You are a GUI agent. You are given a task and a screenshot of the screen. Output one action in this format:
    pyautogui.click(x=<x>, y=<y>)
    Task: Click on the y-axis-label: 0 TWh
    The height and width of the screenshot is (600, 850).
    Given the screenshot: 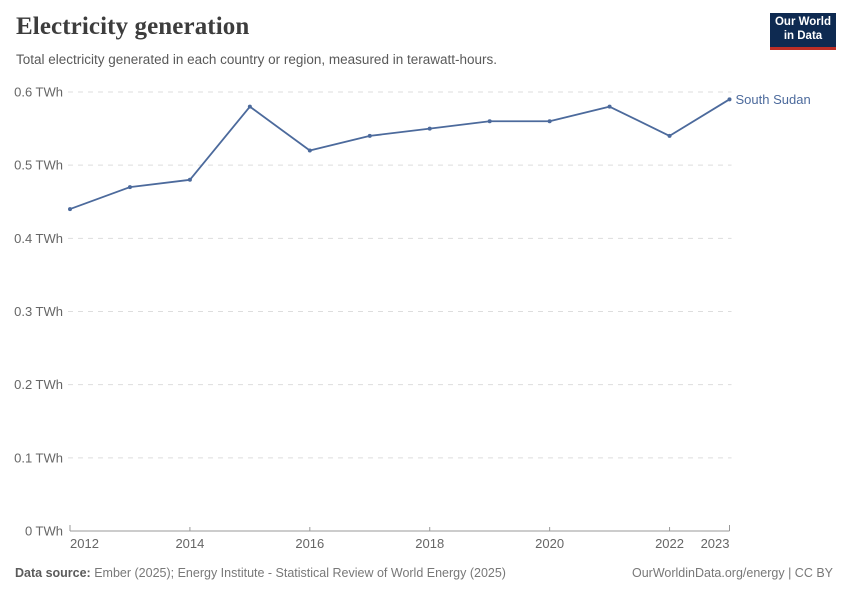 What is the action you would take?
    pyautogui.click(x=44, y=531)
    